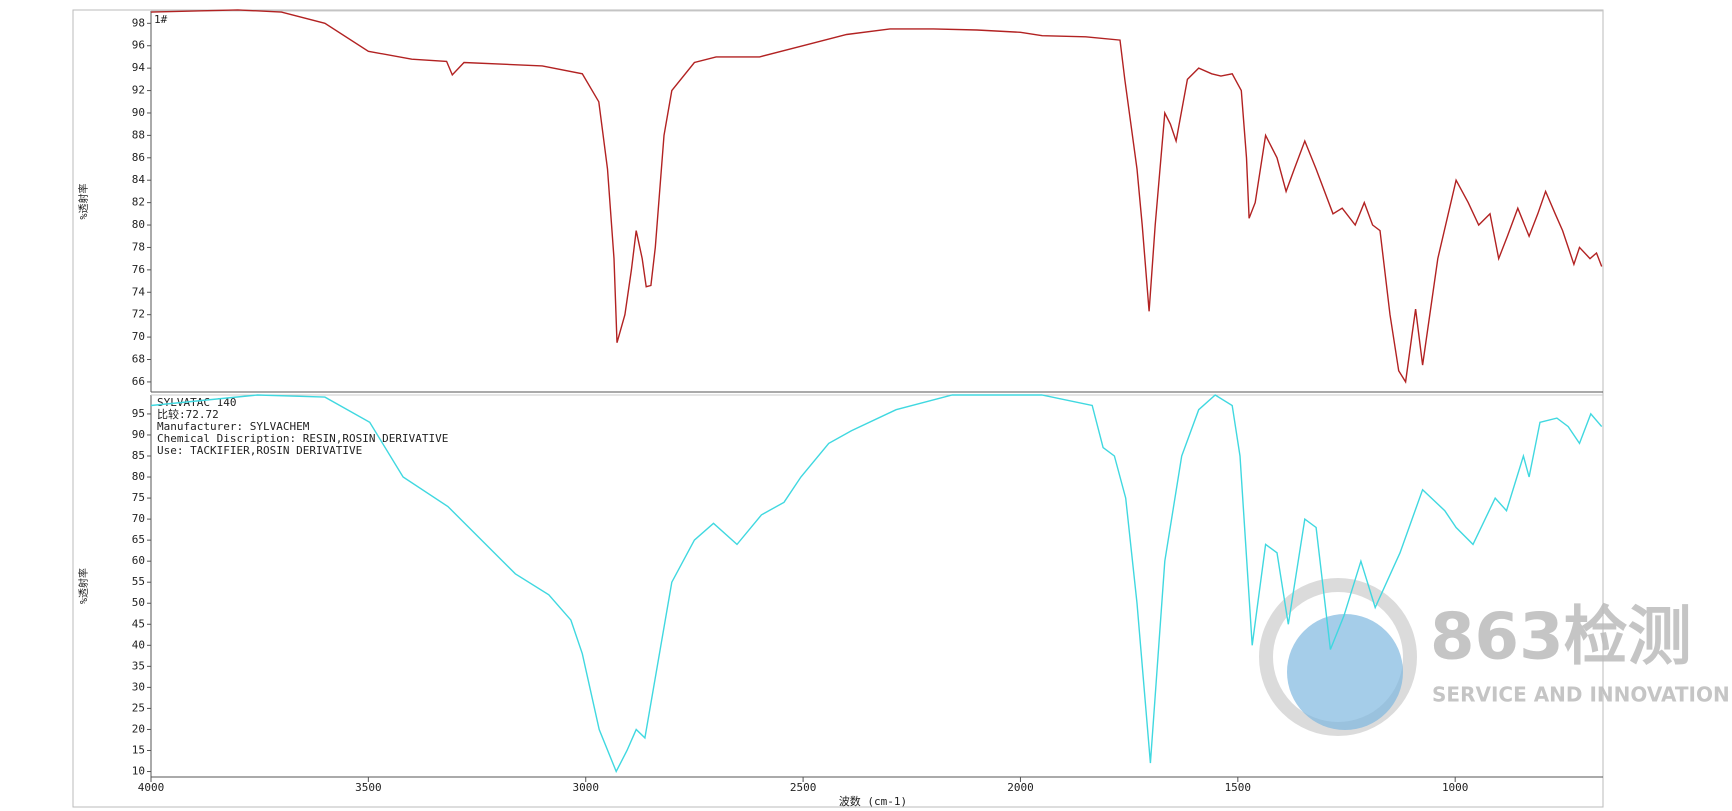 Image resolution: width=1732 pixels, height=811 pixels. I want to click on y-tick-label: 66, so click(138, 381).